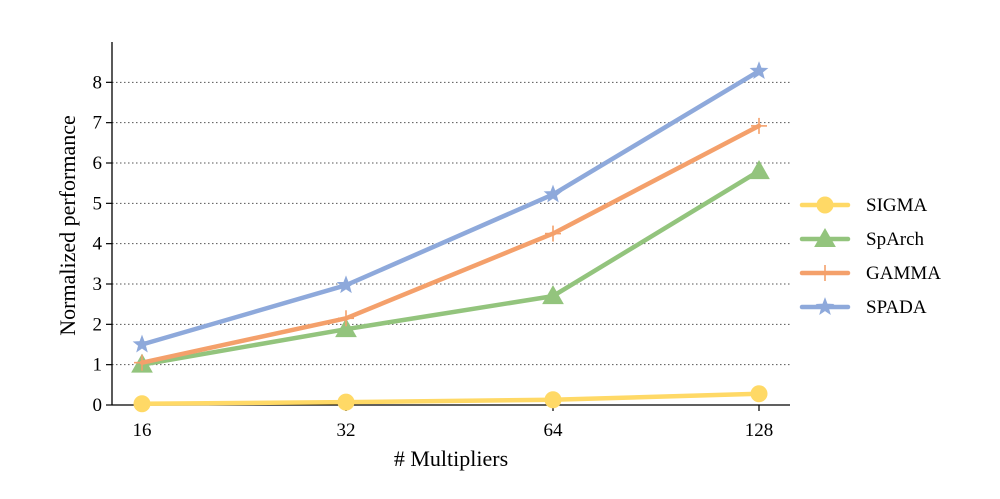 The image size is (1000, 499). Describe the element at coordinates (895, 239) in the screenshot. I see `legend-label-sparch: SpArch` at that location.